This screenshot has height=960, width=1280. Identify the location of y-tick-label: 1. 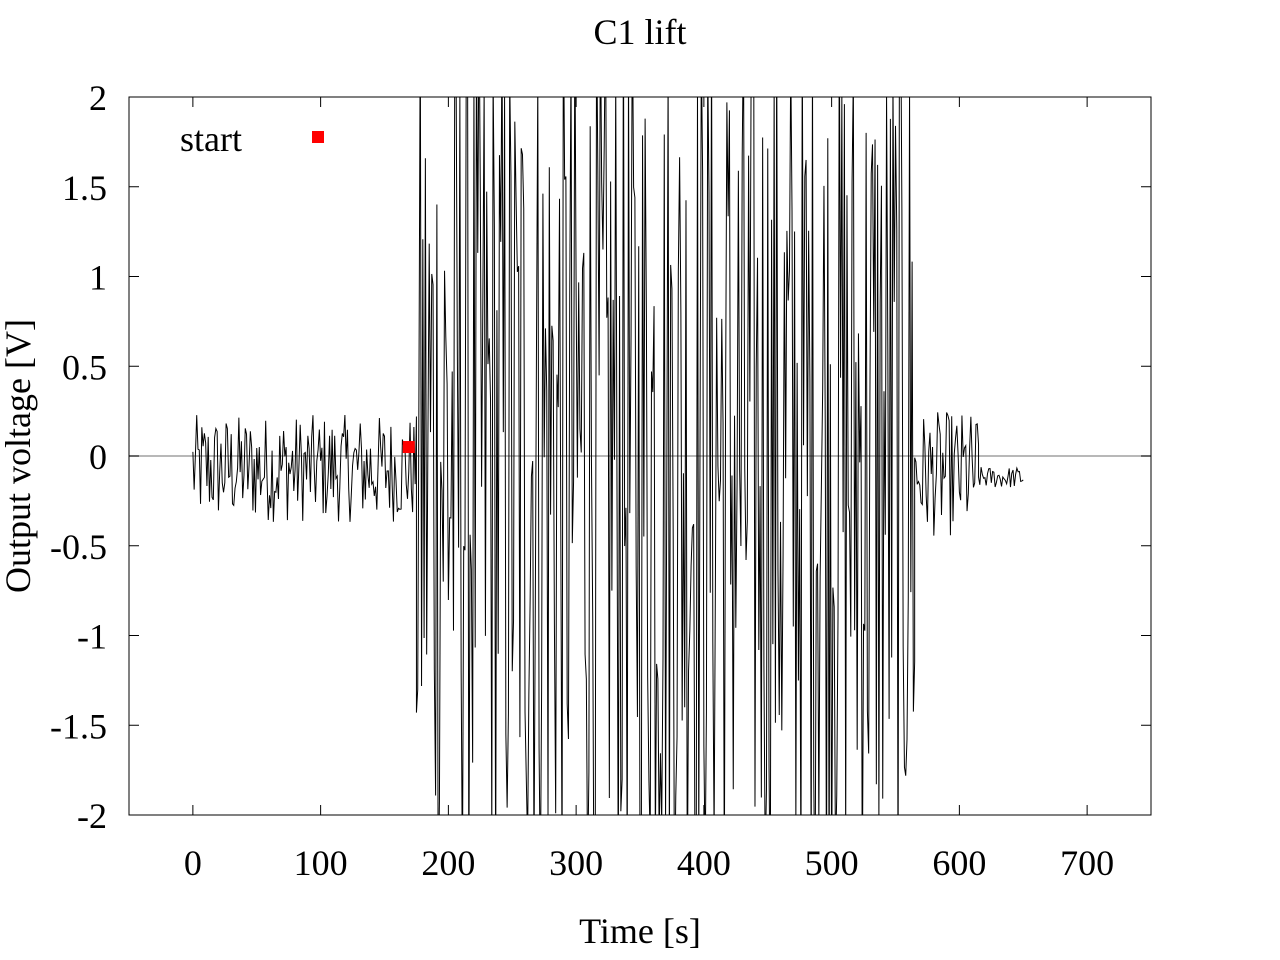
(98, 278).